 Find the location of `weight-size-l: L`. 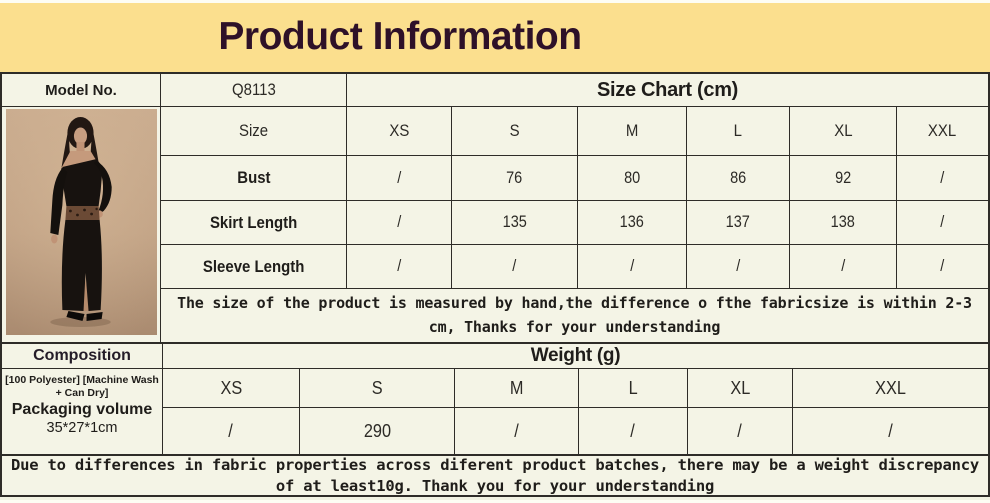

weight-size-l: L is located at coordinates (633, 388).